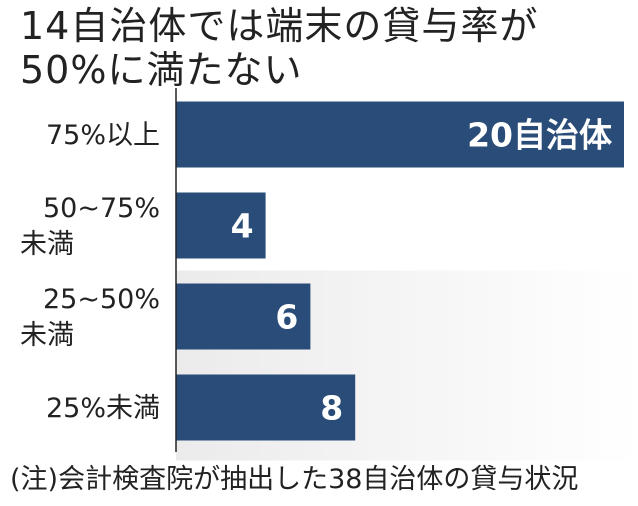 This screenshot has height=506, width=638. What do you see at coordinates (242, 225) in the screenshot?
I see `bar-value-label-1: 4` at bounding box center [242, 225].